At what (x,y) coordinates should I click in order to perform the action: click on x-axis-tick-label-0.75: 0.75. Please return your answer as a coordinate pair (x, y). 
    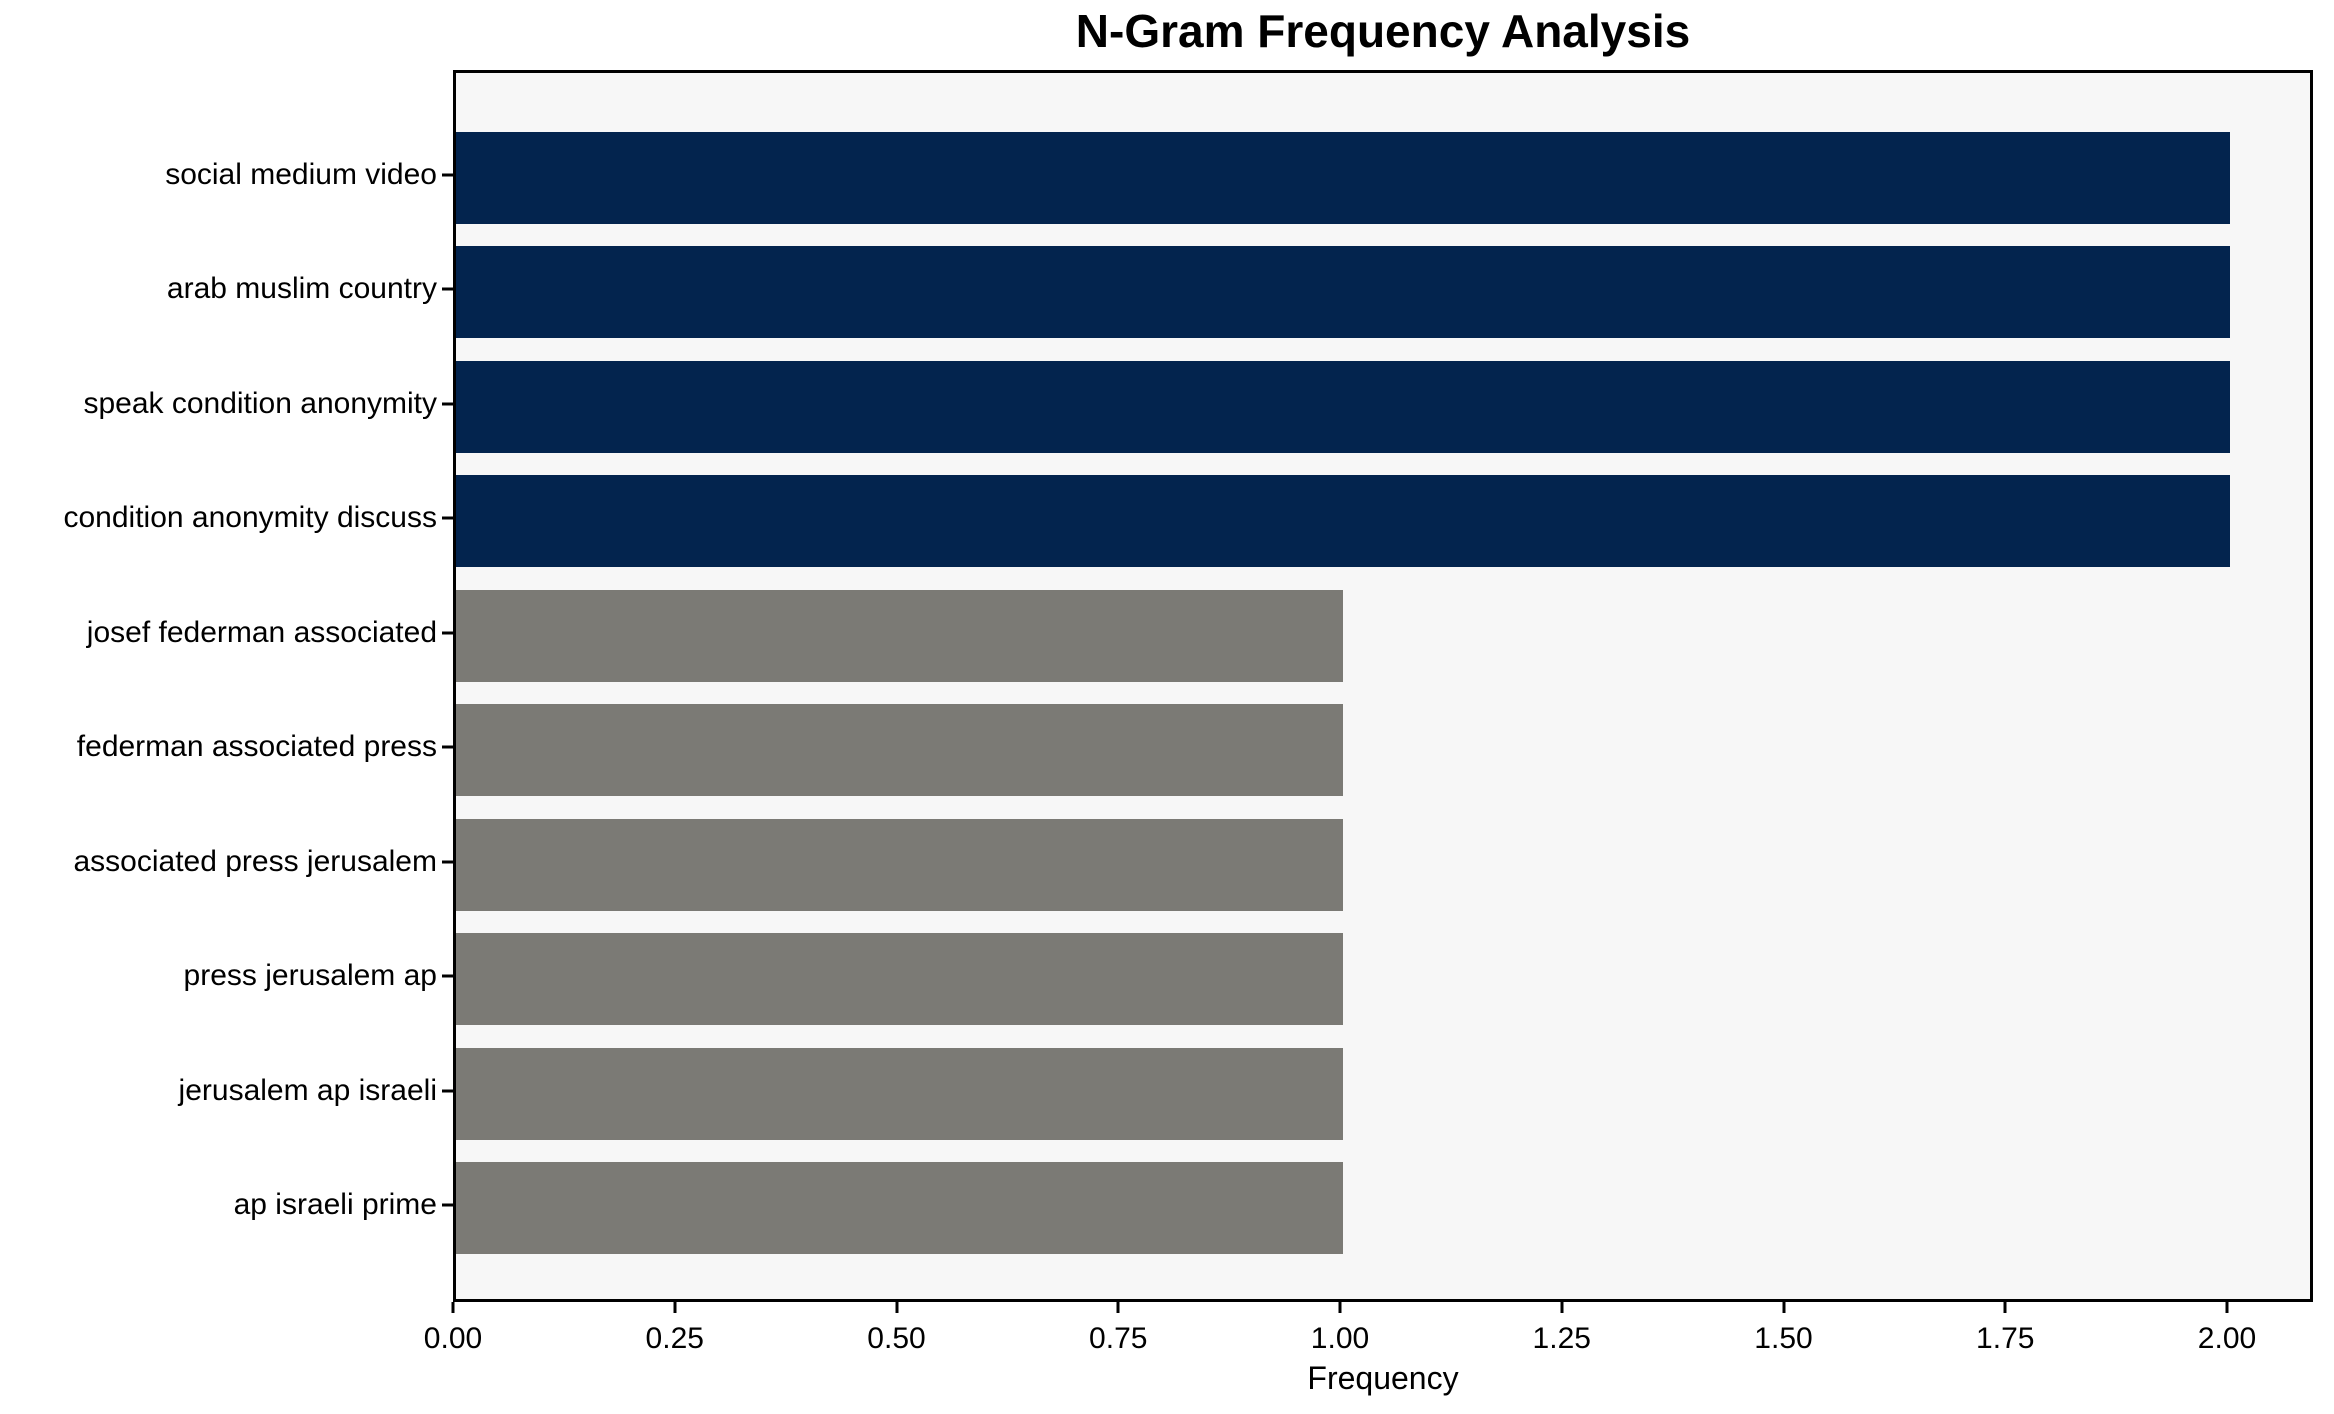
    Looking at the image, I should click on (1118, 1338).